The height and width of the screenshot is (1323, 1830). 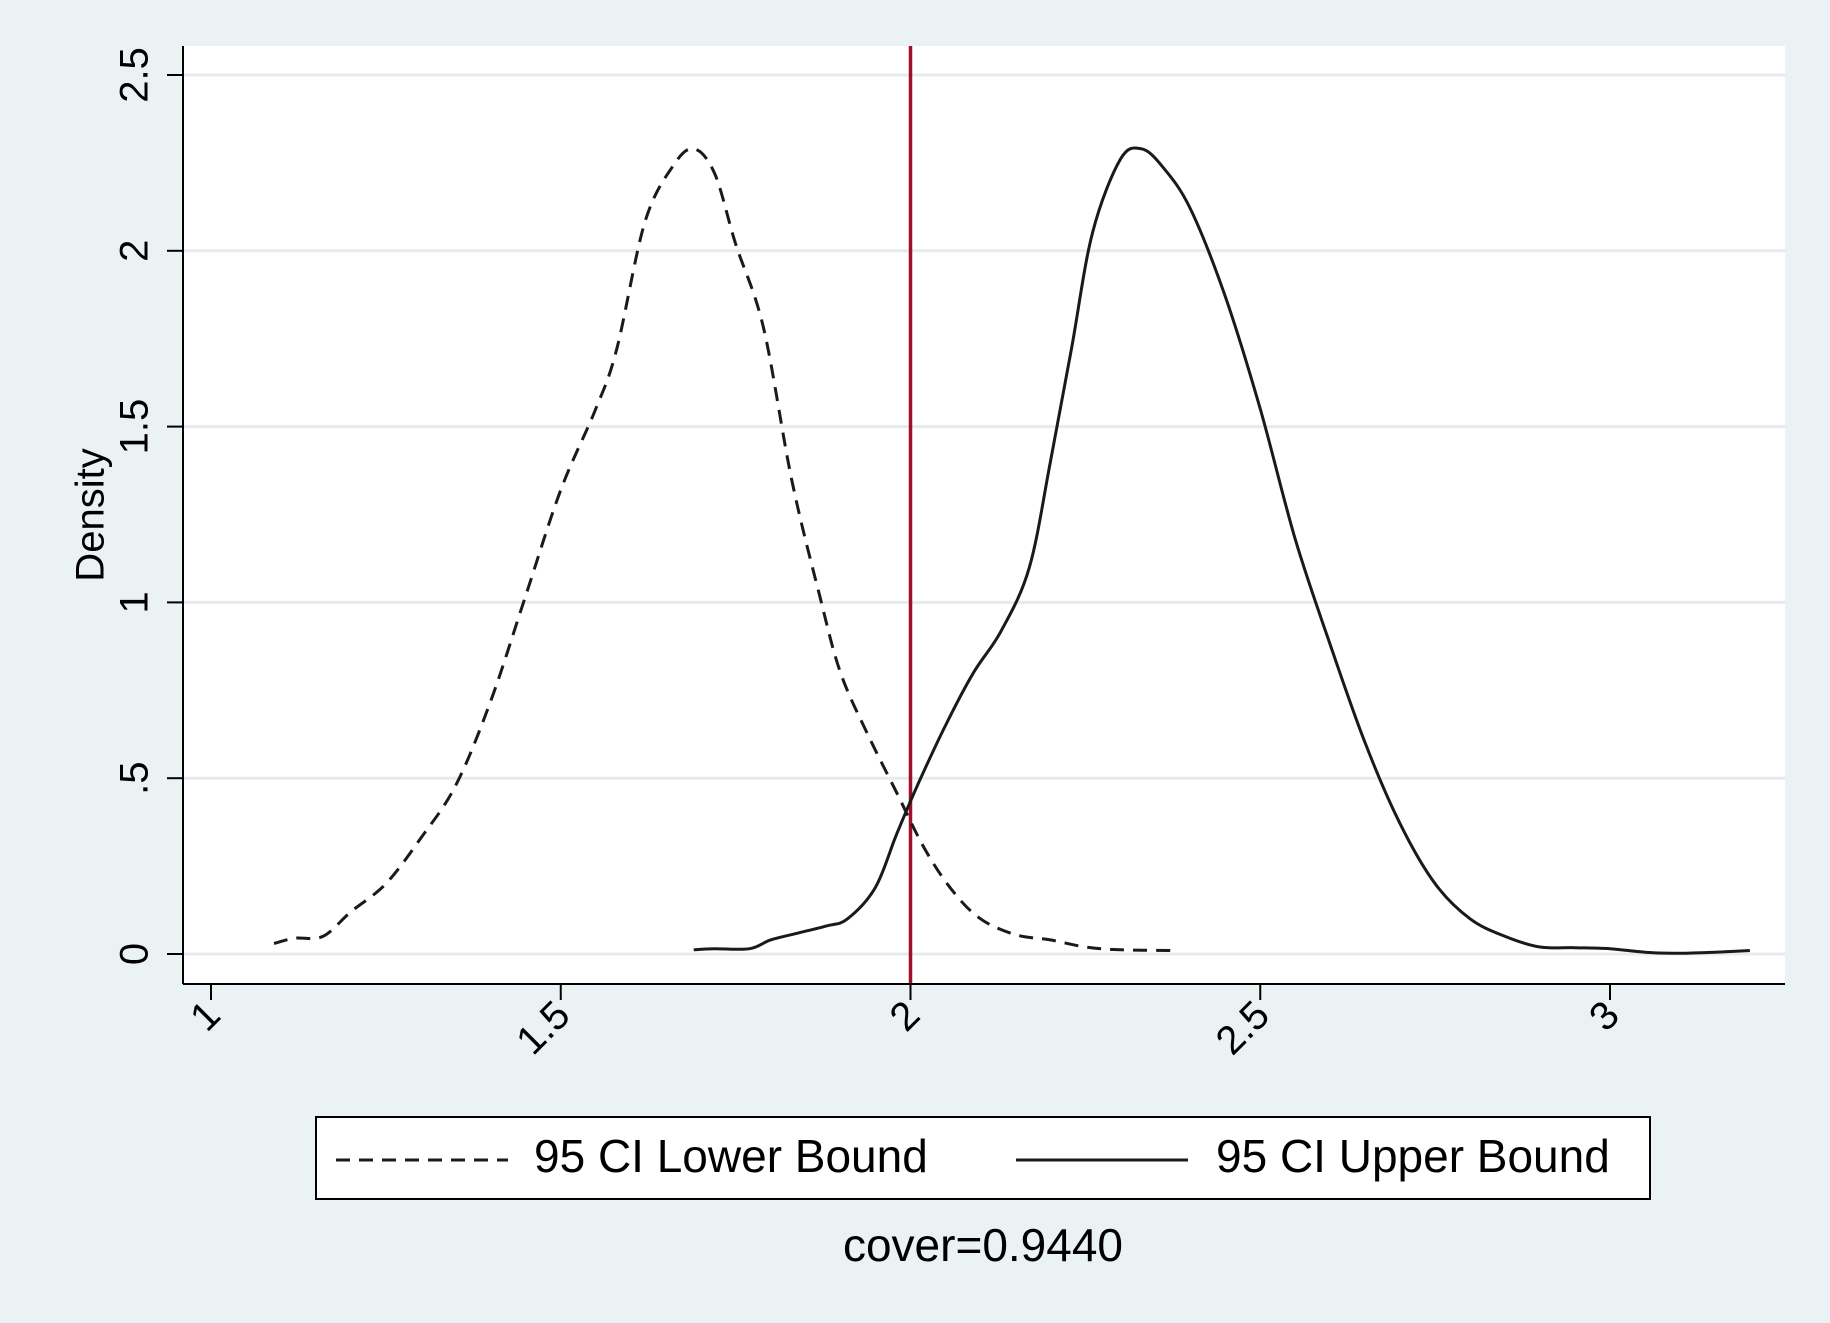 I want to click on y-tick-label: 1.5, so click(x=135, y=427).